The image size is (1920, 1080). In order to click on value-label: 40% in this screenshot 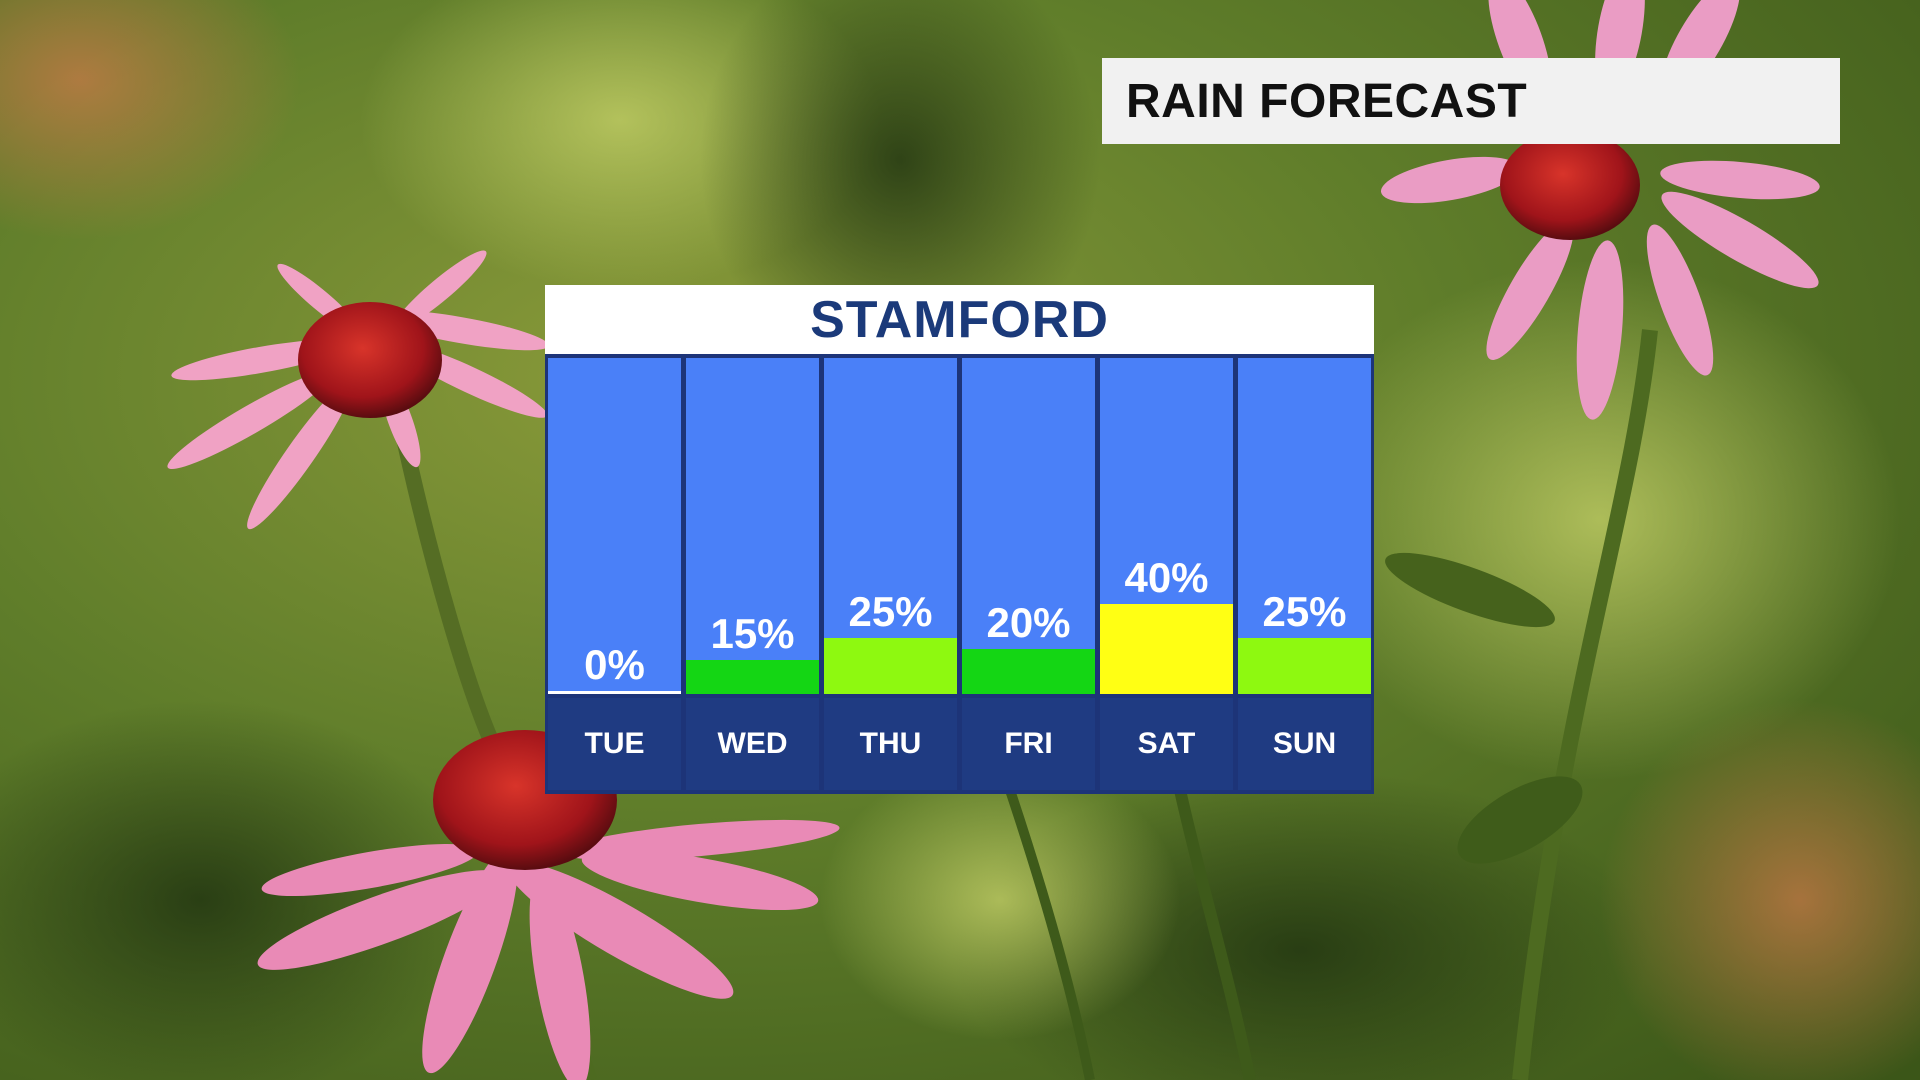, I will do `click(1166, 578)`.